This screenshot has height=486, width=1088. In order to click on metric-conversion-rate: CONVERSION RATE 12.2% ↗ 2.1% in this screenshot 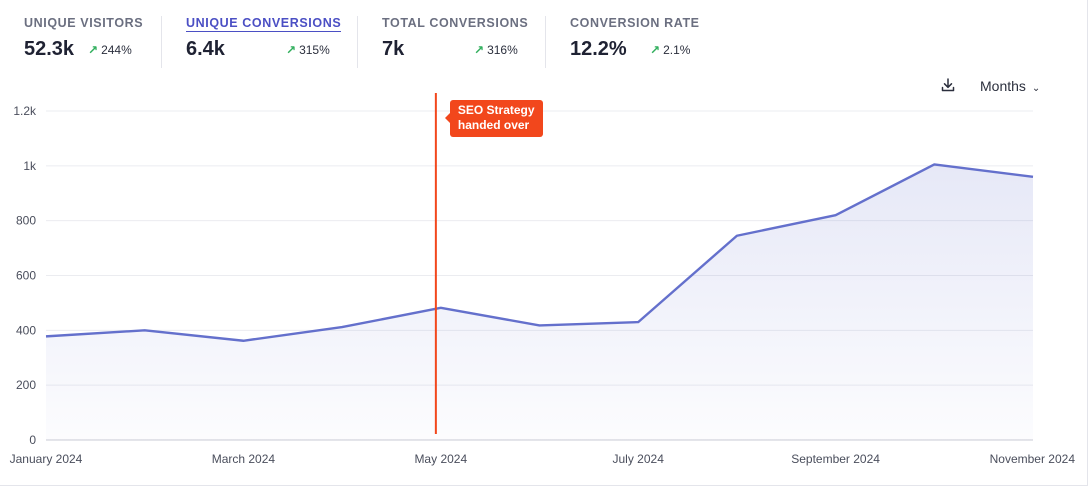, I will do `click(640, 35)`.